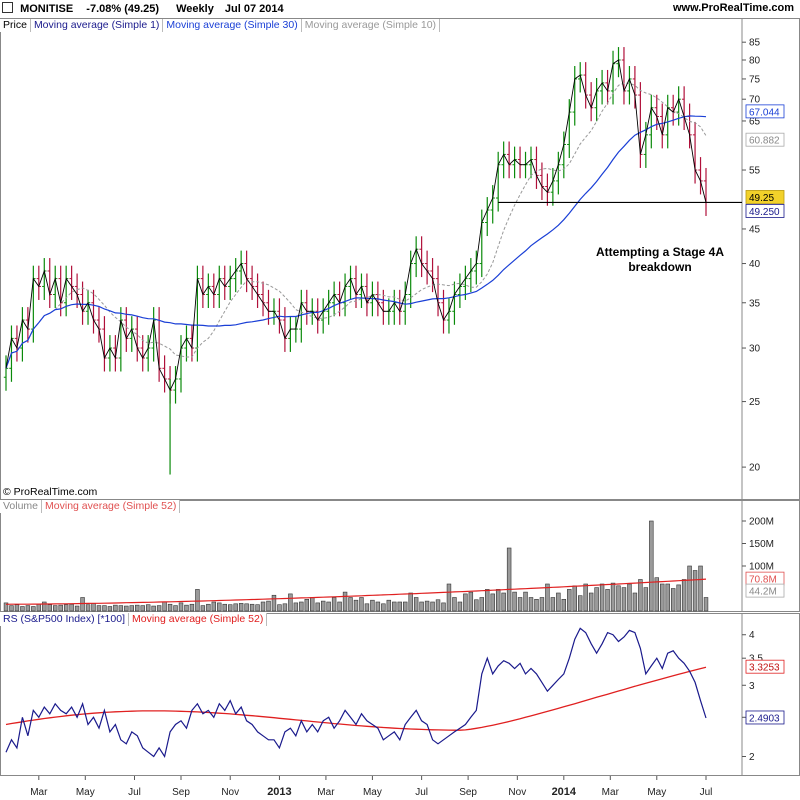 The width and height of the screenshot is (800, 800). Describe the element at coordinates (752, 757) in the screenshot. I see `rs-ytick-label: 2` at that location.